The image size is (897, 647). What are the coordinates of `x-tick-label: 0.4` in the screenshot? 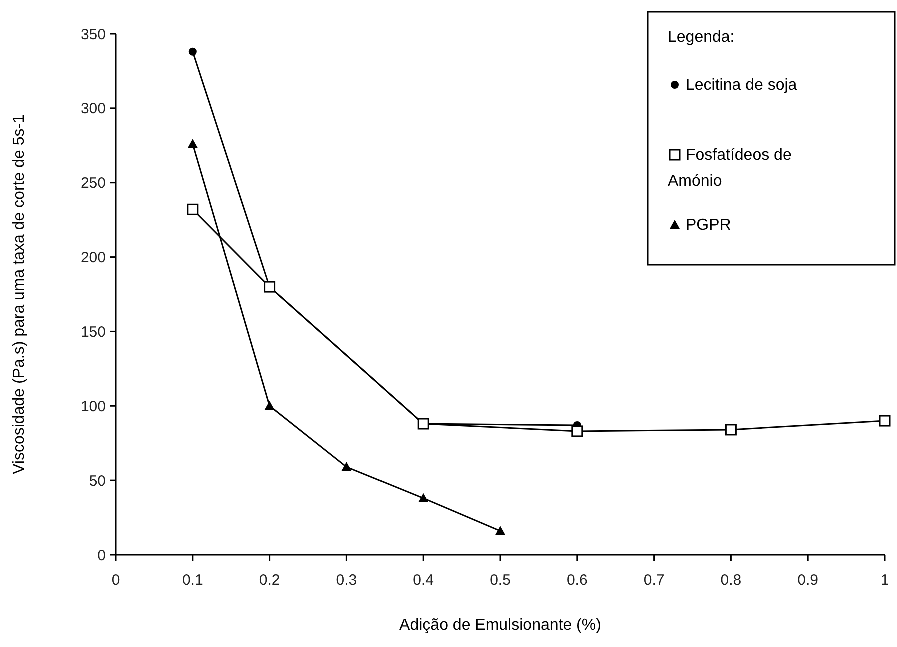 It's located at (423, 580).